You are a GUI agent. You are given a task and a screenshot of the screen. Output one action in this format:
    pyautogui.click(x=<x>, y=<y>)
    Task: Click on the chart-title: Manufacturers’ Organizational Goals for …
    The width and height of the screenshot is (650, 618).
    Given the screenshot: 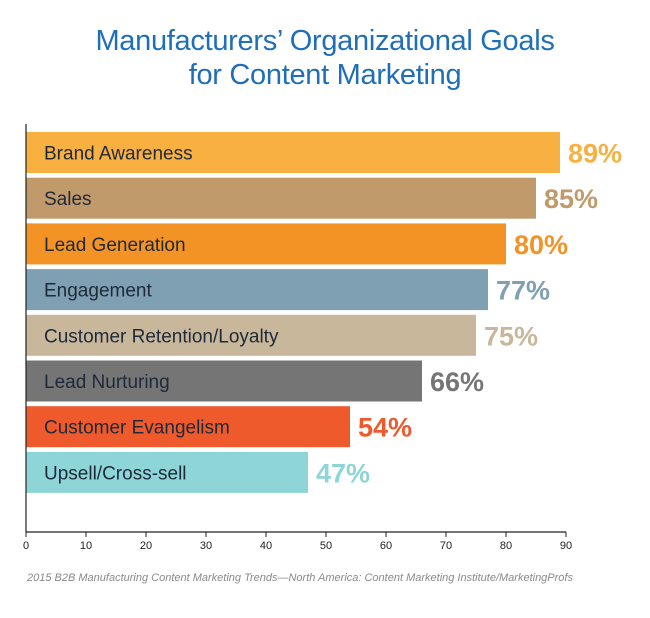 What is the action you would take?
    pyautogui.click(x=325, y=58)
    